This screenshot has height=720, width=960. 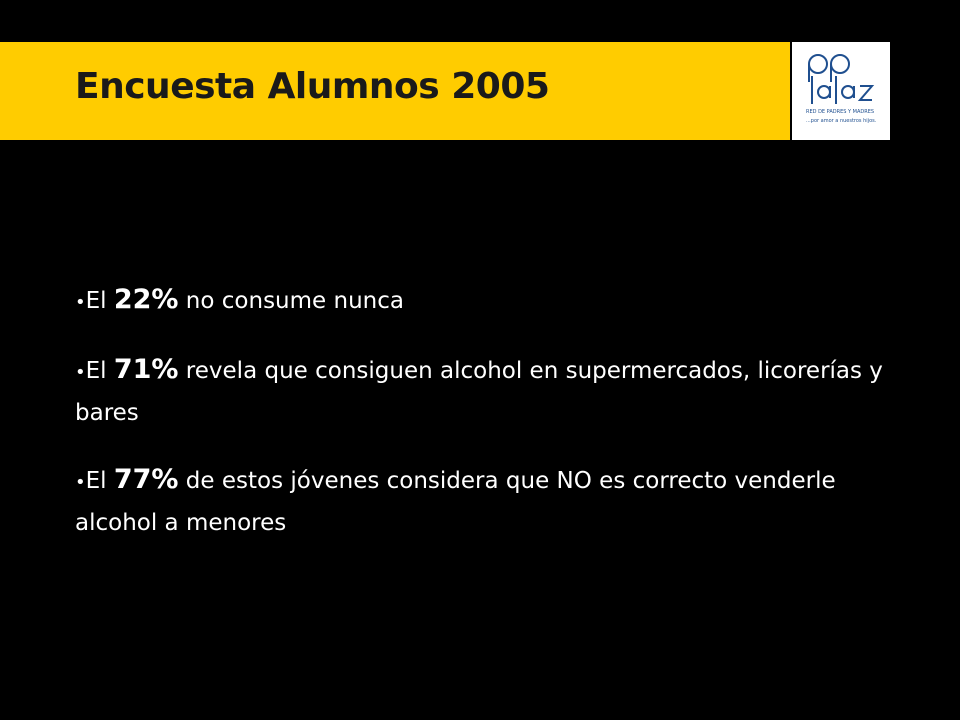 What do you see at coordinates (146, 369) in the screenshot?
I see `bullet-highlight: 71%` at bounding box center [146, 369].